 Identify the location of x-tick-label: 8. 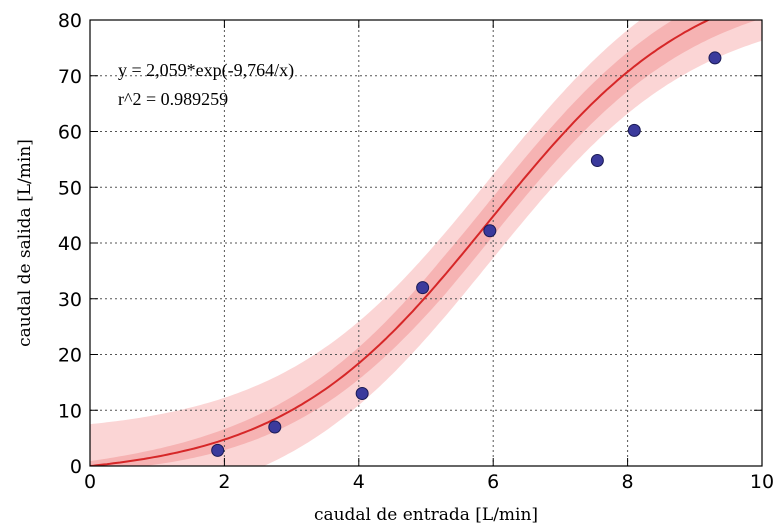
(628, 482).